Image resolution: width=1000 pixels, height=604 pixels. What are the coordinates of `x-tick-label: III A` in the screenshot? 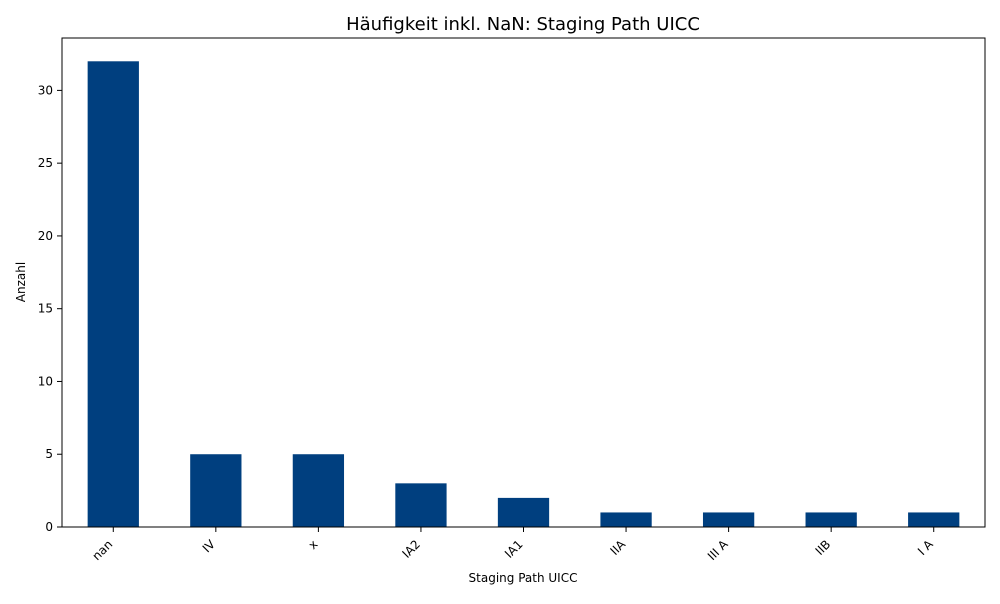 It's located at (718, 550).